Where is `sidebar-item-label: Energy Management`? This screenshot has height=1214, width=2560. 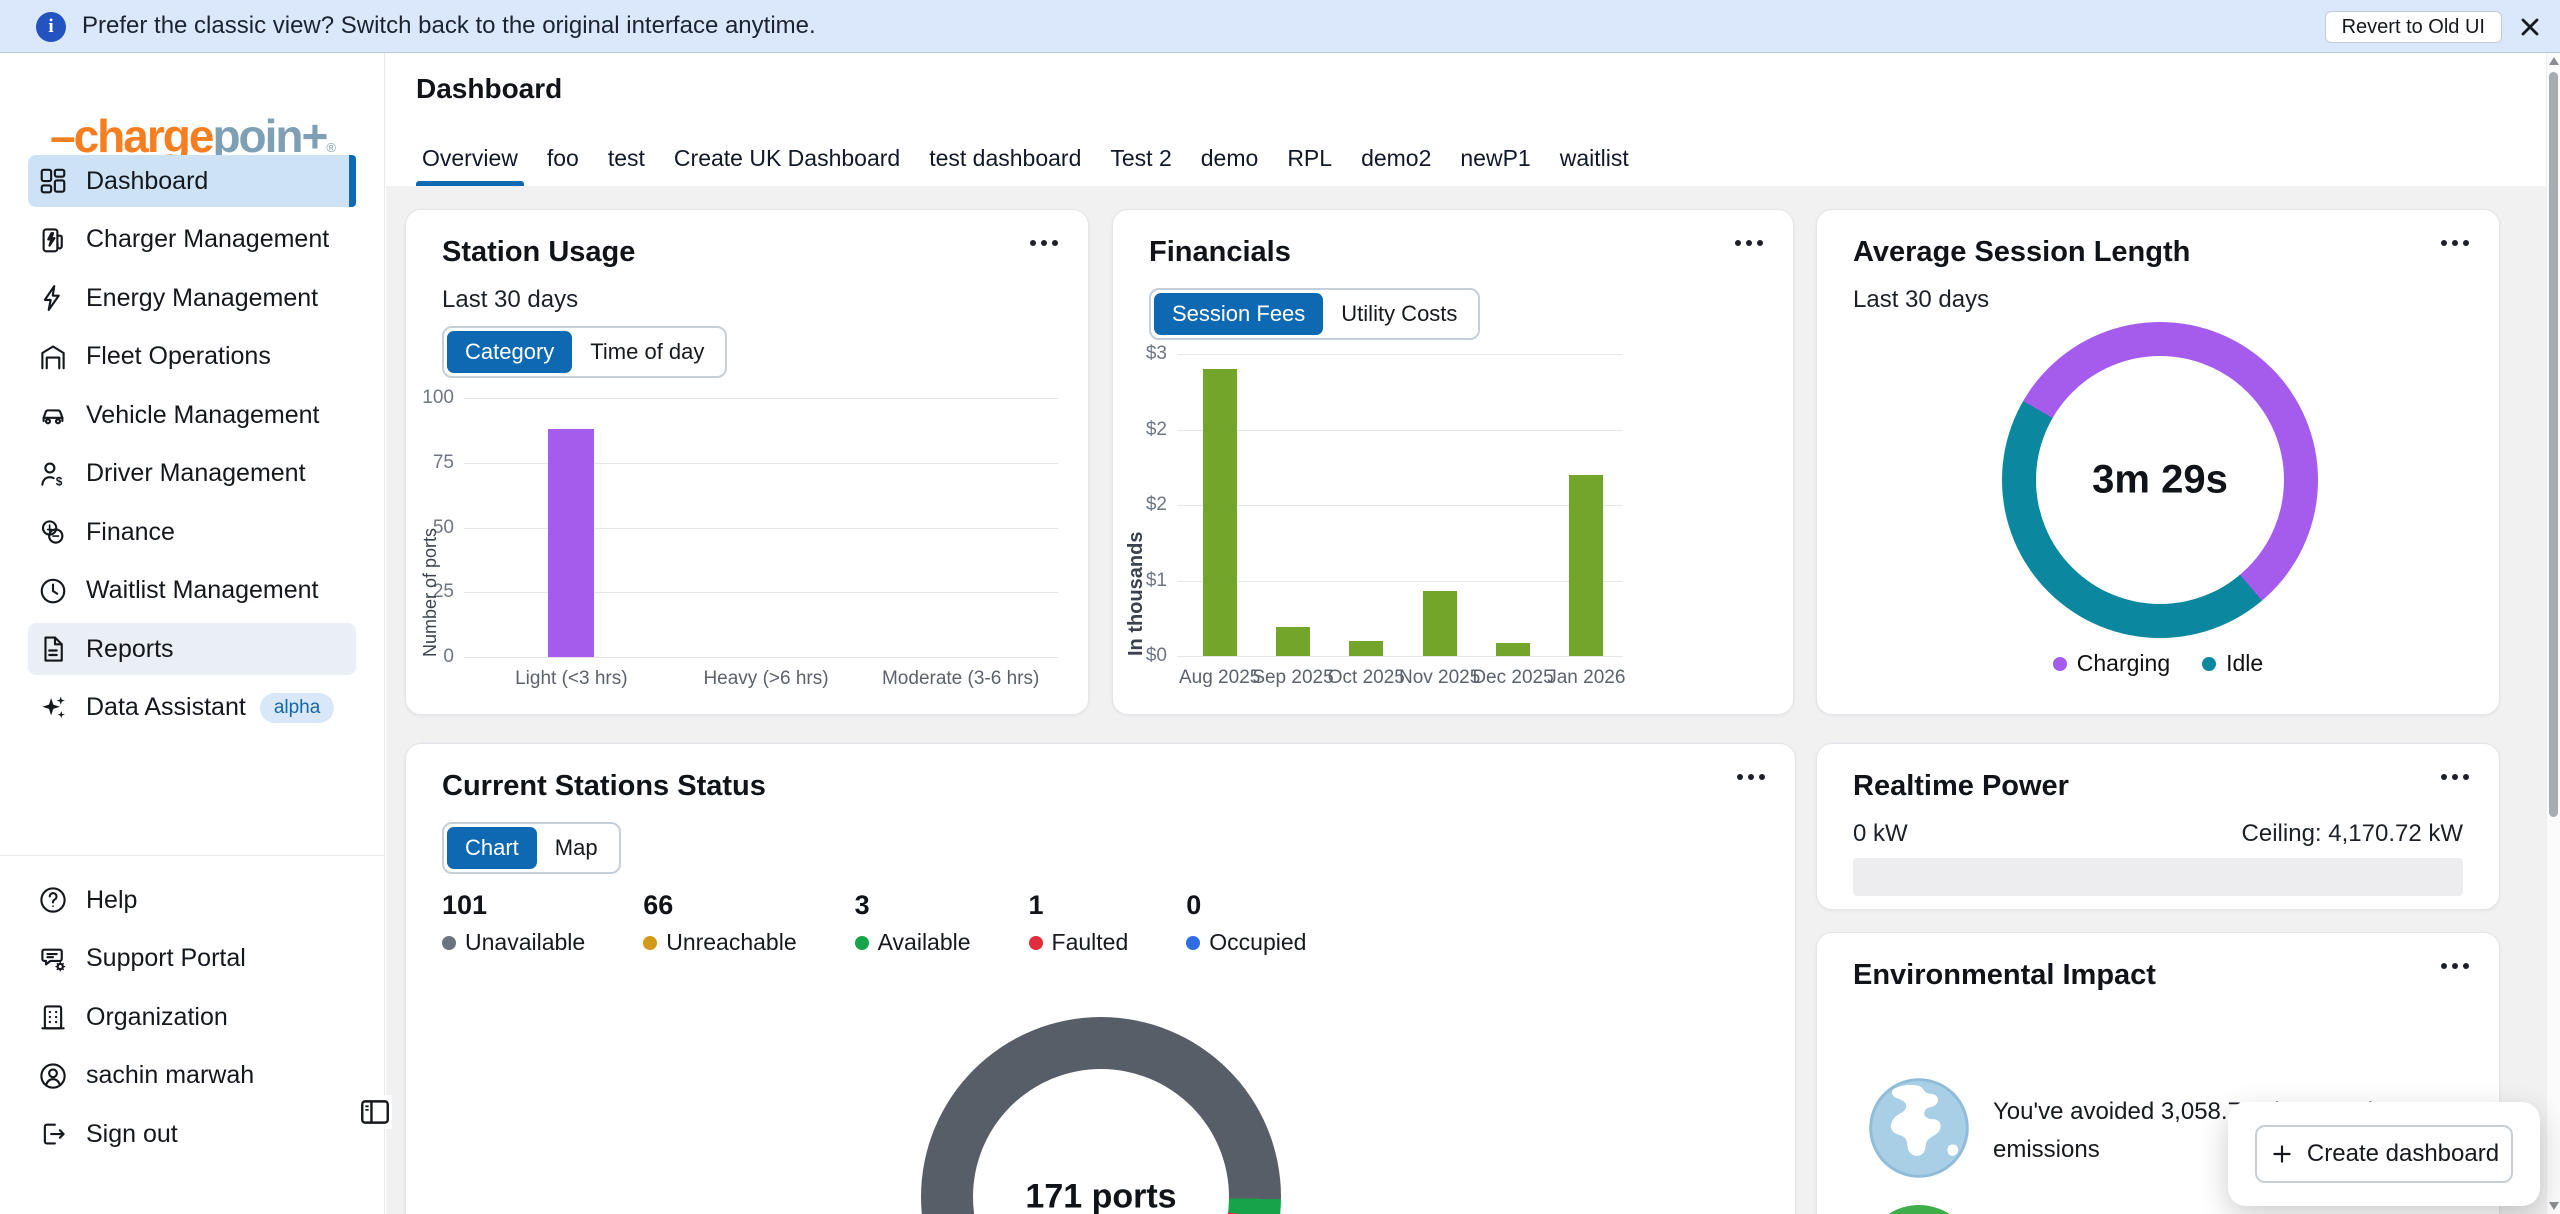 sidebar-item-label: Energy Management is located at coordinates (202, 297).